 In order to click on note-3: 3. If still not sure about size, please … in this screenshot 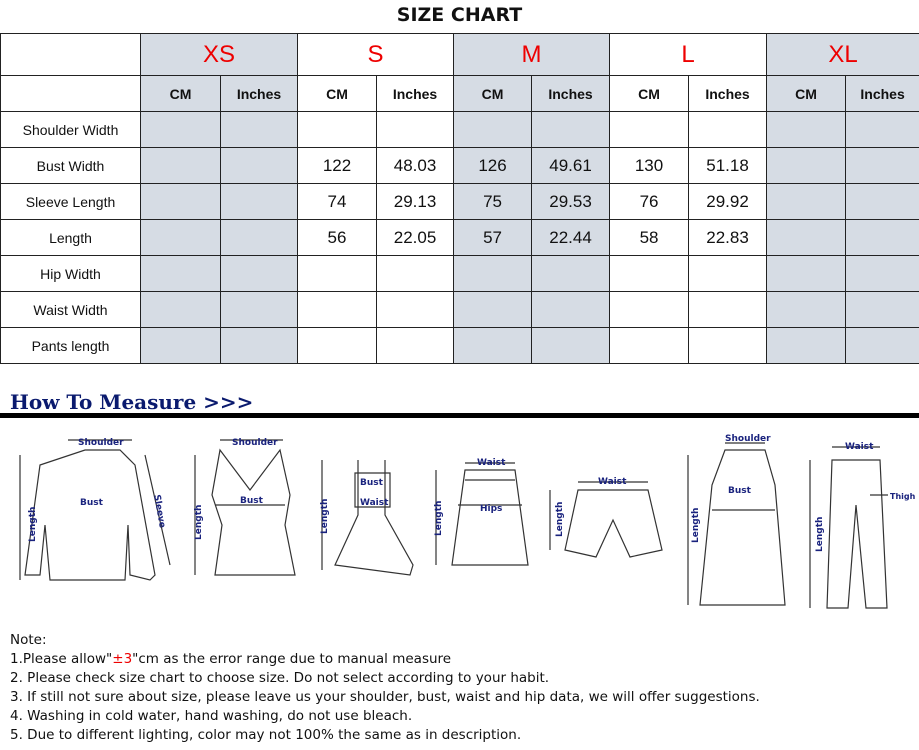, I will do `click(385, 697)`.